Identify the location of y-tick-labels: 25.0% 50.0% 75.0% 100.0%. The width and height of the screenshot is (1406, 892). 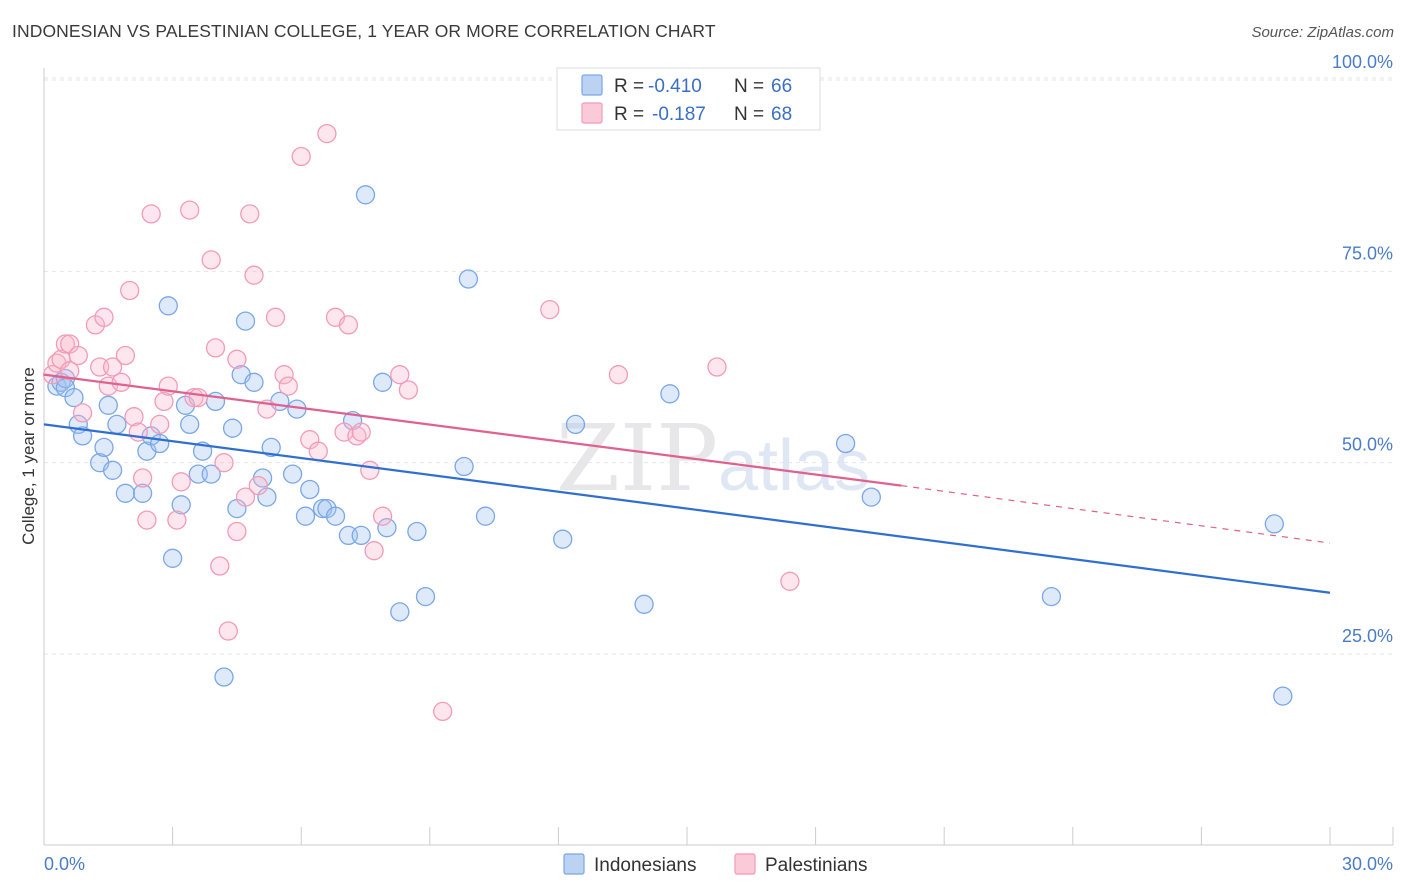
(1362, 349).